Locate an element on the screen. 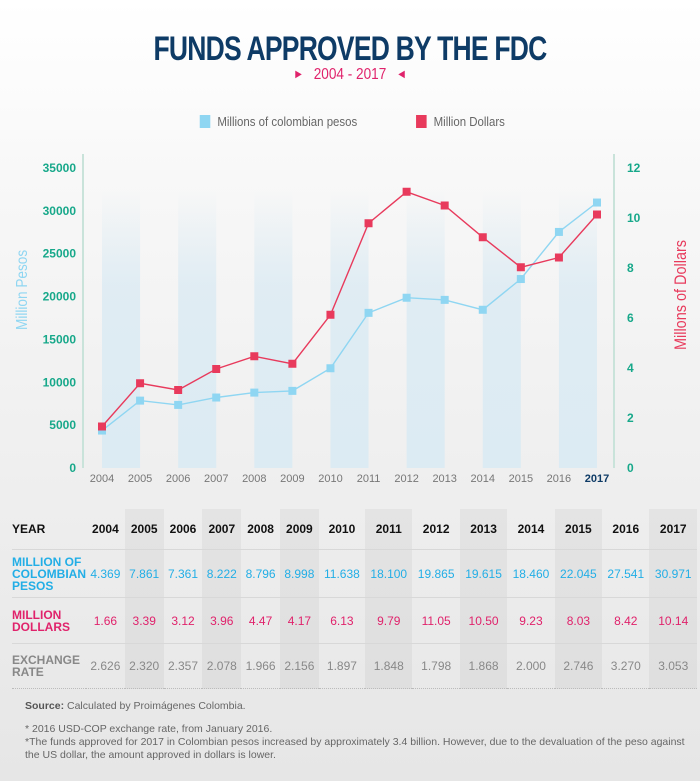 Image resolution: width=700 pixels, height=781 pixels. pesos-cell: 4.369 is located at coordinates (105, 573).